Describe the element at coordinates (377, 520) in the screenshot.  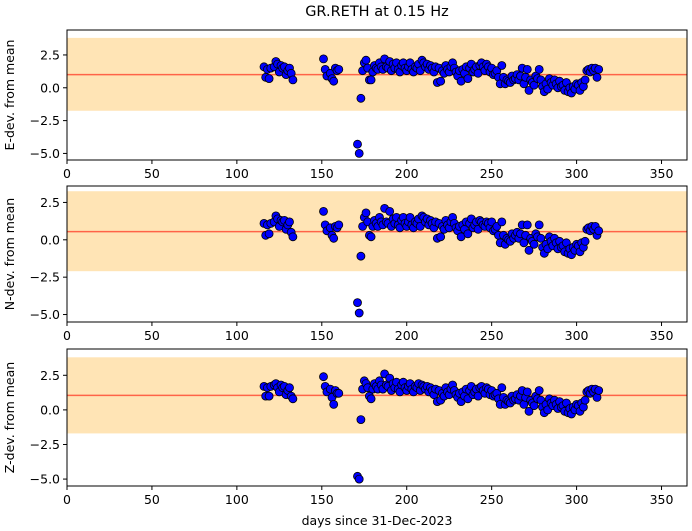
I see `x-axis-label: days since 31-Dec-2023` at that location.